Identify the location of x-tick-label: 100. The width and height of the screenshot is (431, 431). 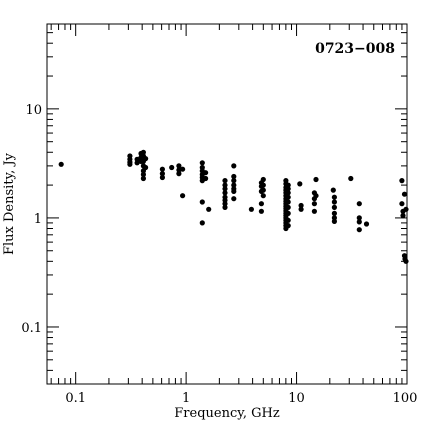
(405, 398).